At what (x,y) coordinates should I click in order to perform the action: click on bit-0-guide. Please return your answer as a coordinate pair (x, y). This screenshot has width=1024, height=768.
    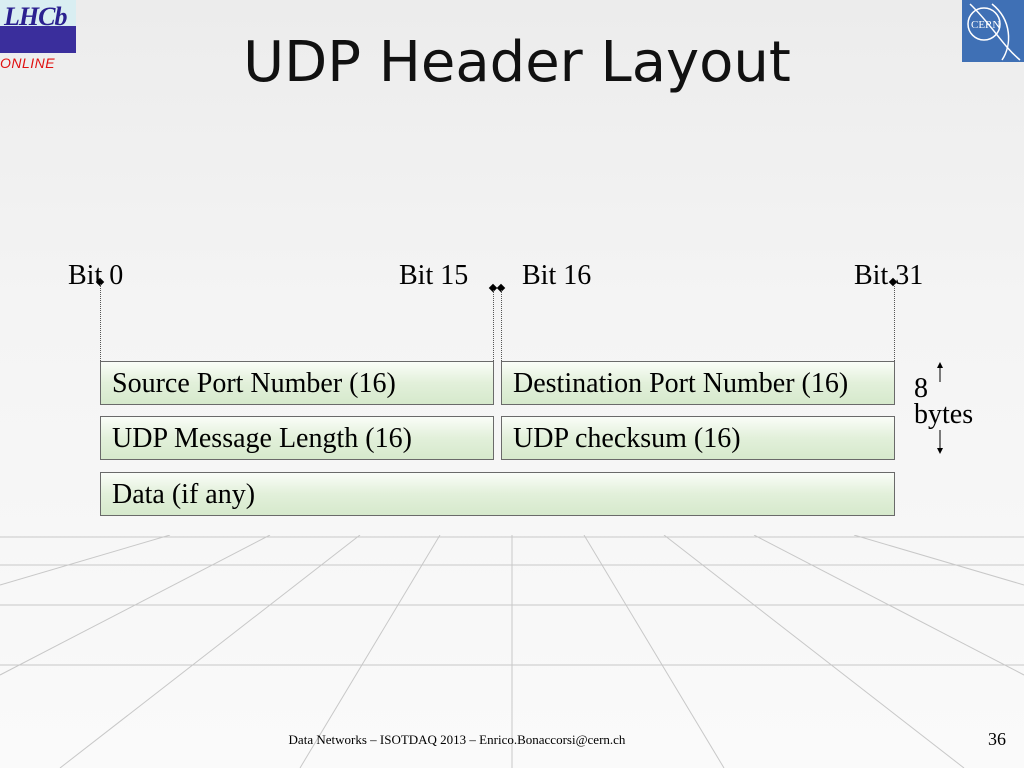
    Looking at the image, I should click on (100, 322).